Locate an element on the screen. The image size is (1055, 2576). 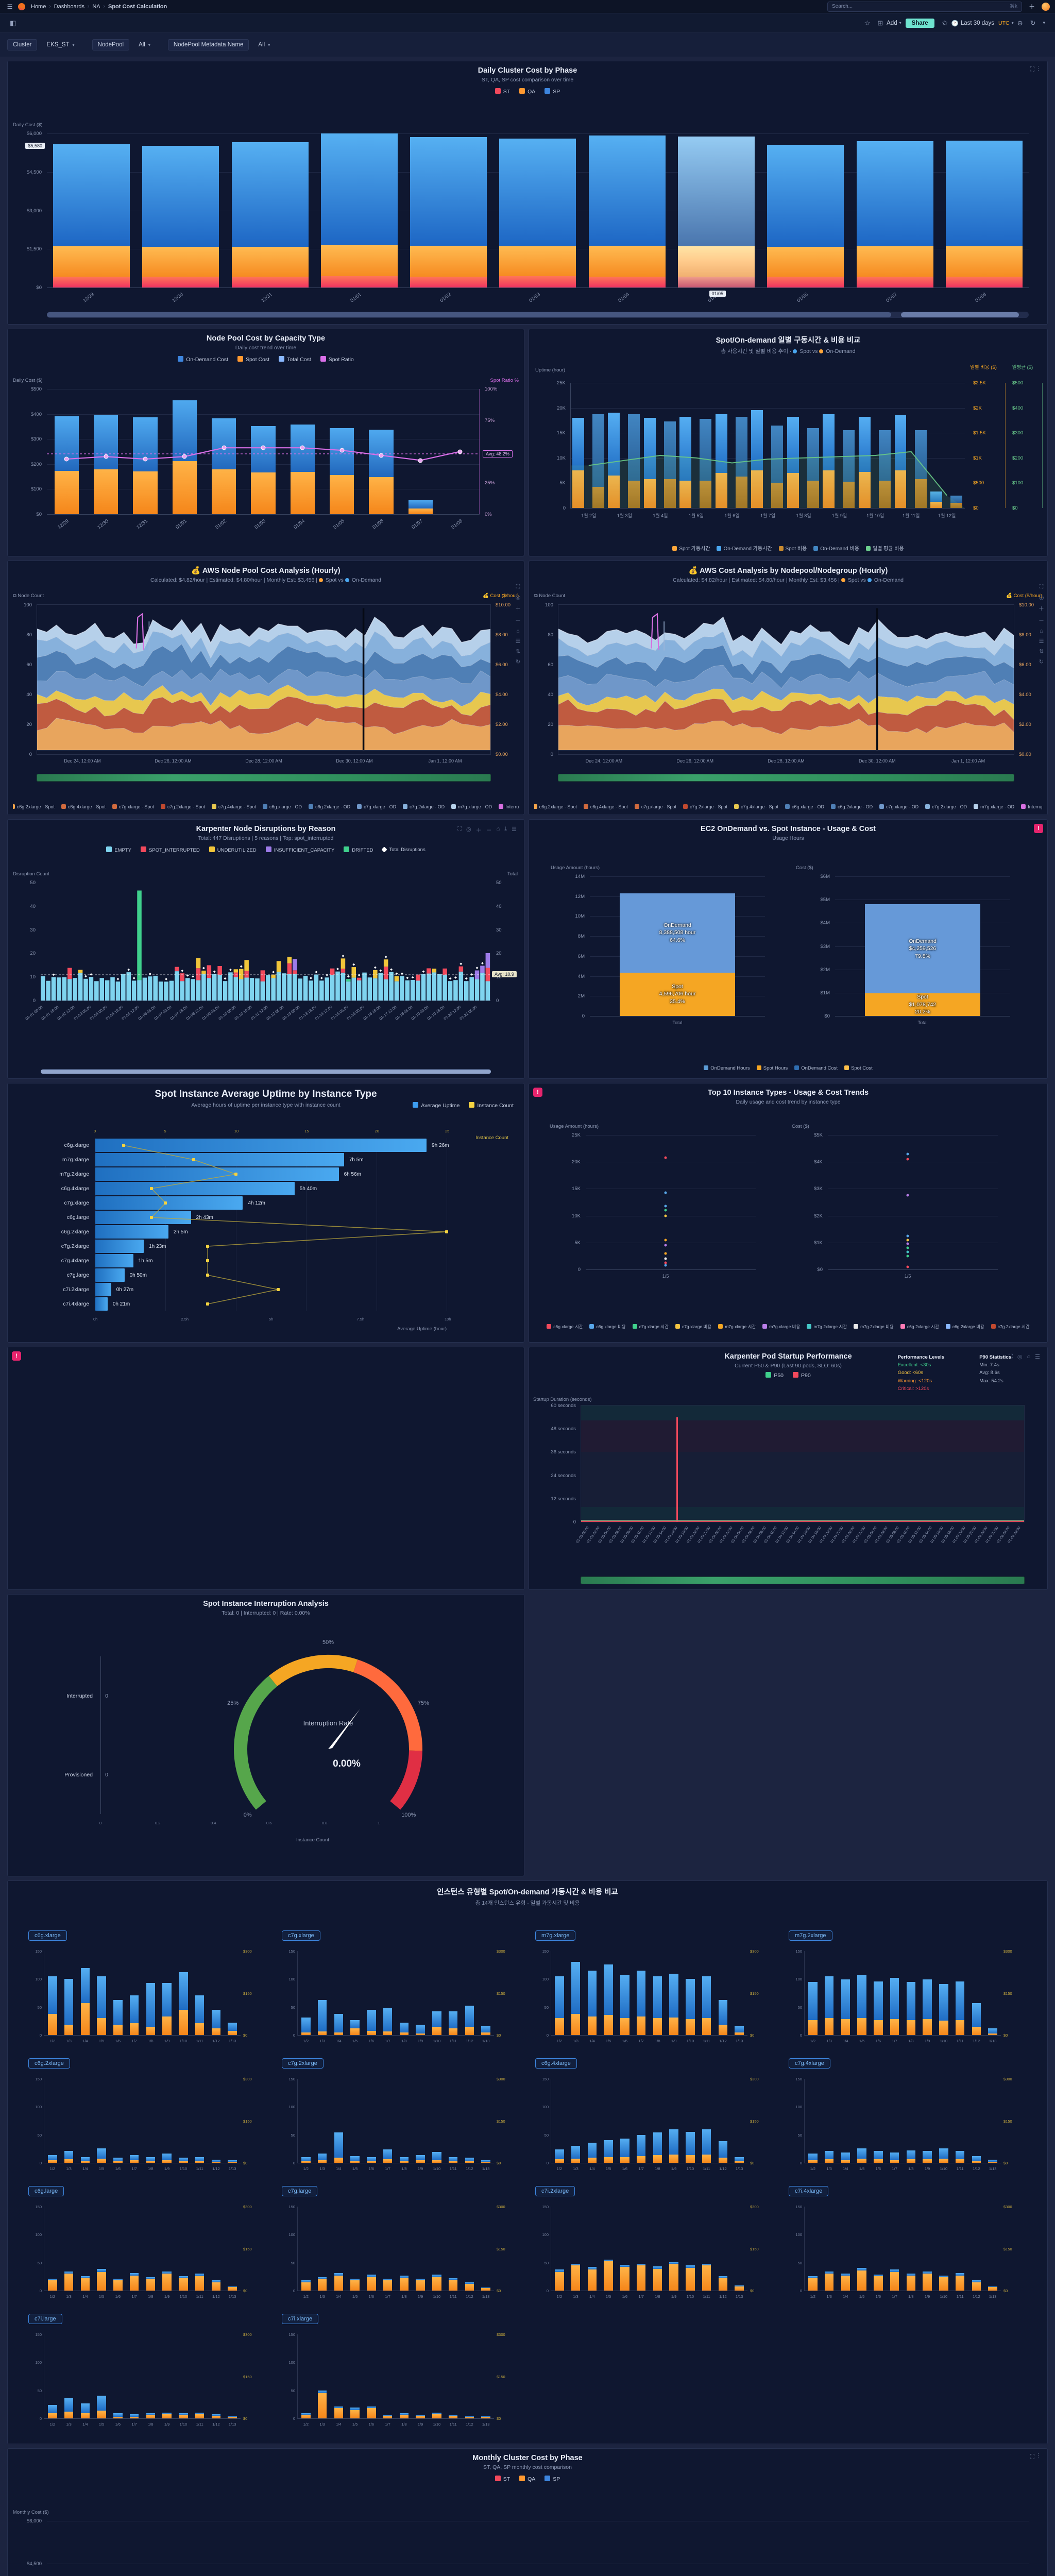
legend-item: SPOT_INTERRUPTED is located at coordinates (170, 849).